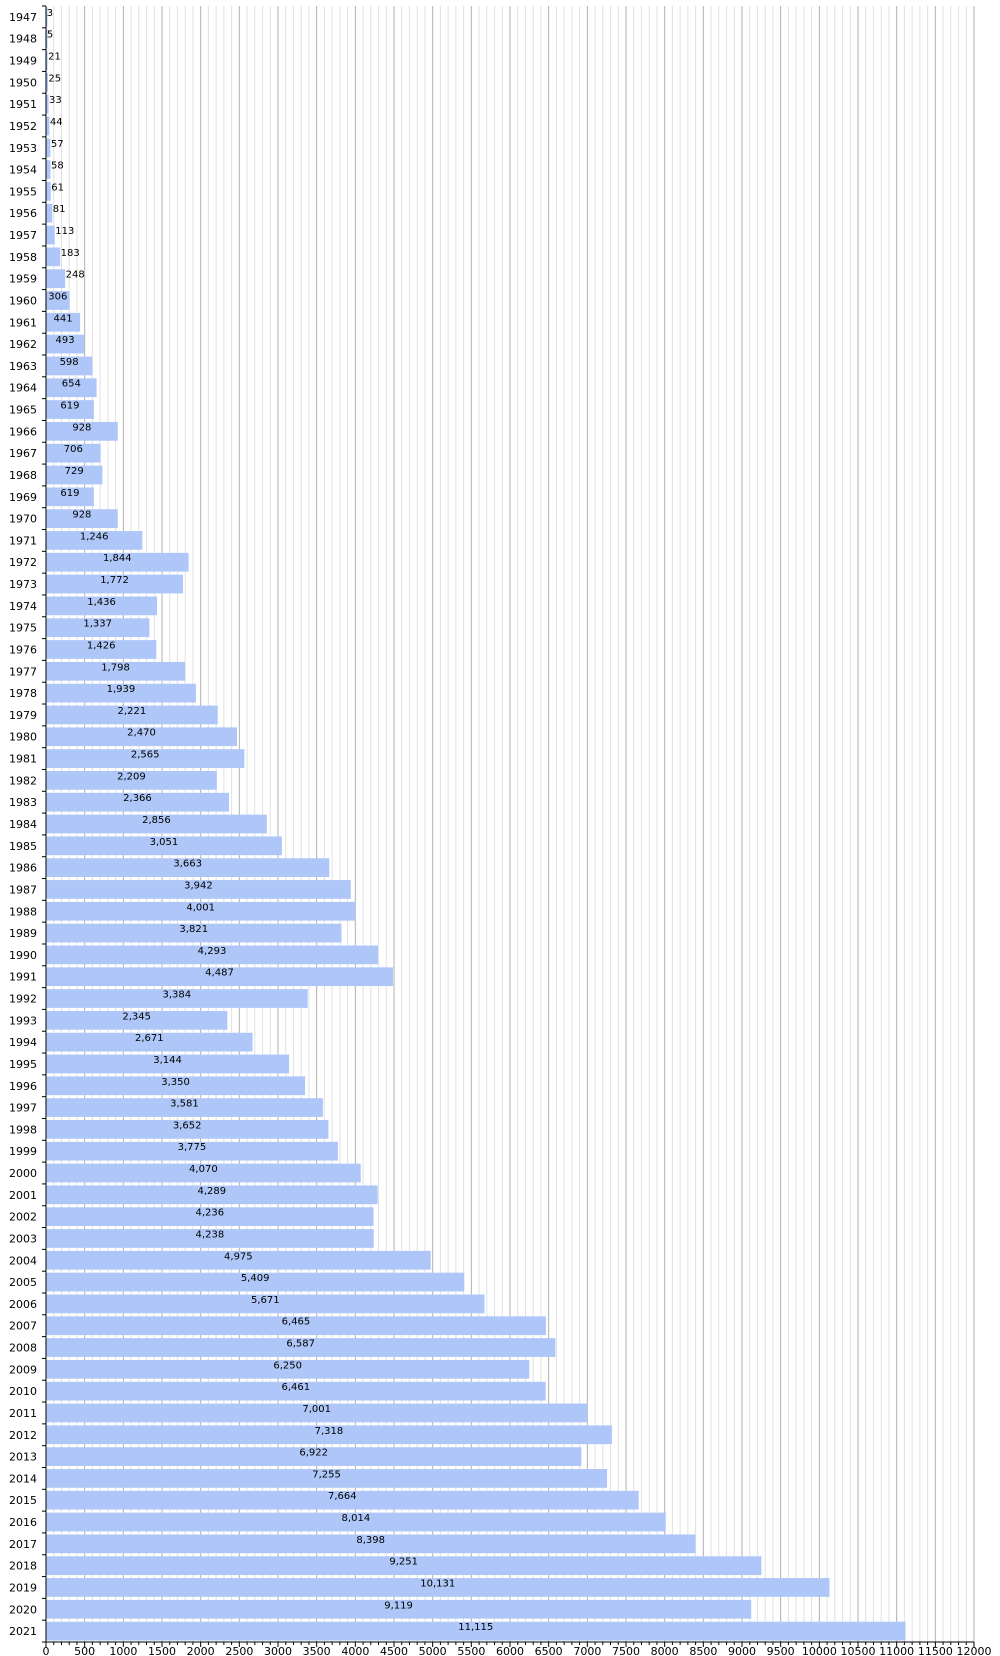  I want to click on category-label-1970: 1970, so click(23, 519).